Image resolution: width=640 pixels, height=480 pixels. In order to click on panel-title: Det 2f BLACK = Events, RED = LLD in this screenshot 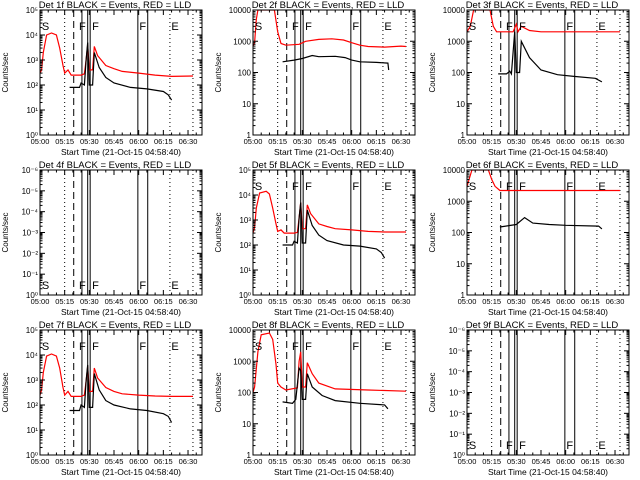, I will do `click(328, 5)`.